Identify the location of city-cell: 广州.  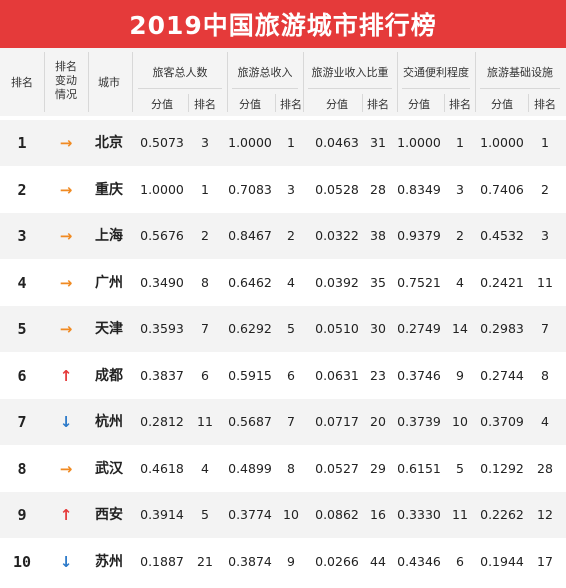
(109, 282).